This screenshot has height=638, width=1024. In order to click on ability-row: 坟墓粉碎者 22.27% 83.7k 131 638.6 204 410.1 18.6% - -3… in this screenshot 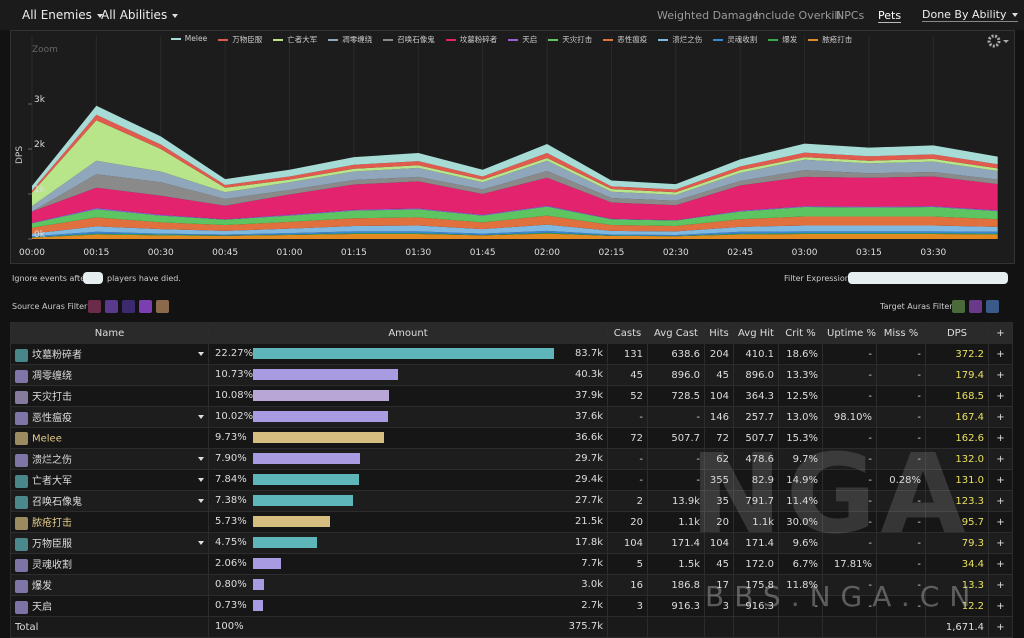, I will do `click(511, 354)`.